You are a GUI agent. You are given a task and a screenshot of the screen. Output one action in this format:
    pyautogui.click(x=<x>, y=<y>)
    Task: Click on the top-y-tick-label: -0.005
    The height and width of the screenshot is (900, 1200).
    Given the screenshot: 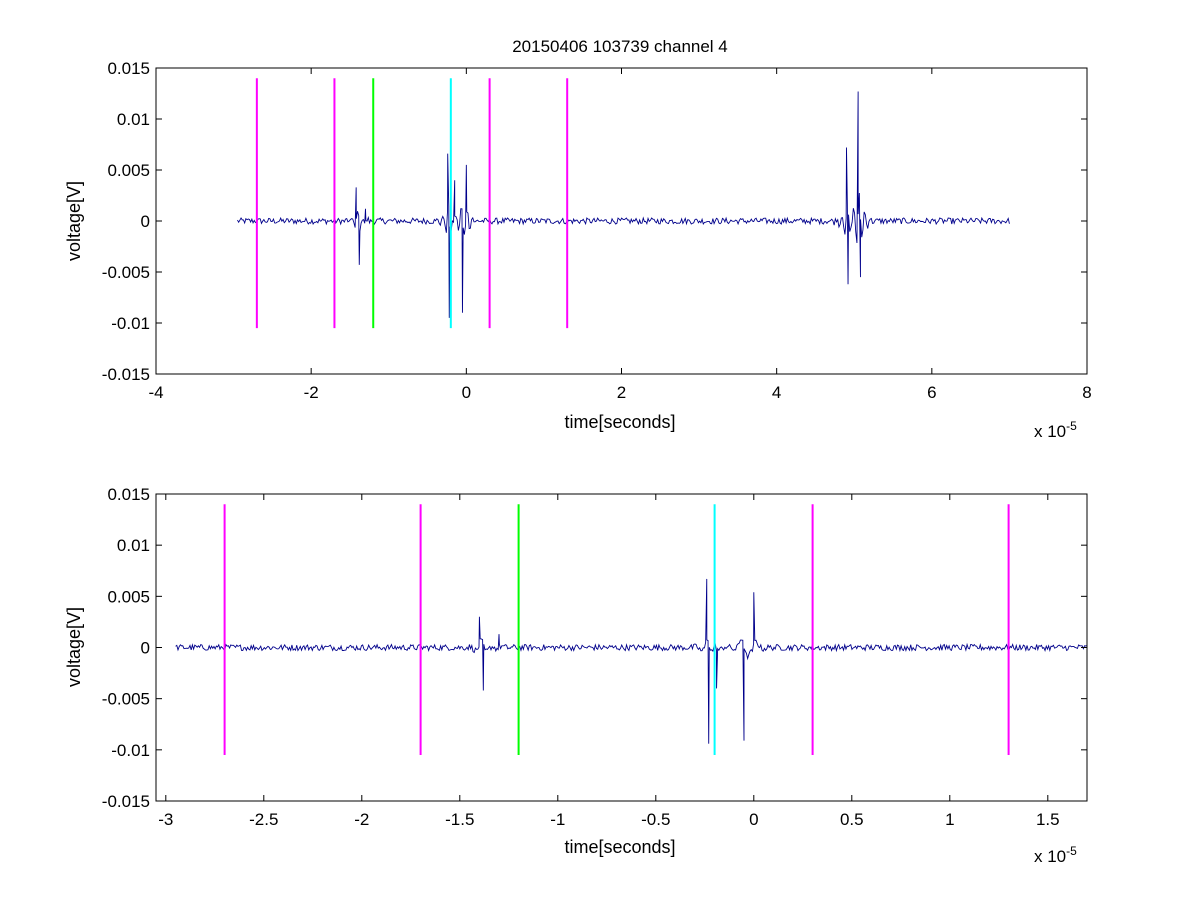 What is the action you would take?
    pyautogui.click(x=126, y=272)
    